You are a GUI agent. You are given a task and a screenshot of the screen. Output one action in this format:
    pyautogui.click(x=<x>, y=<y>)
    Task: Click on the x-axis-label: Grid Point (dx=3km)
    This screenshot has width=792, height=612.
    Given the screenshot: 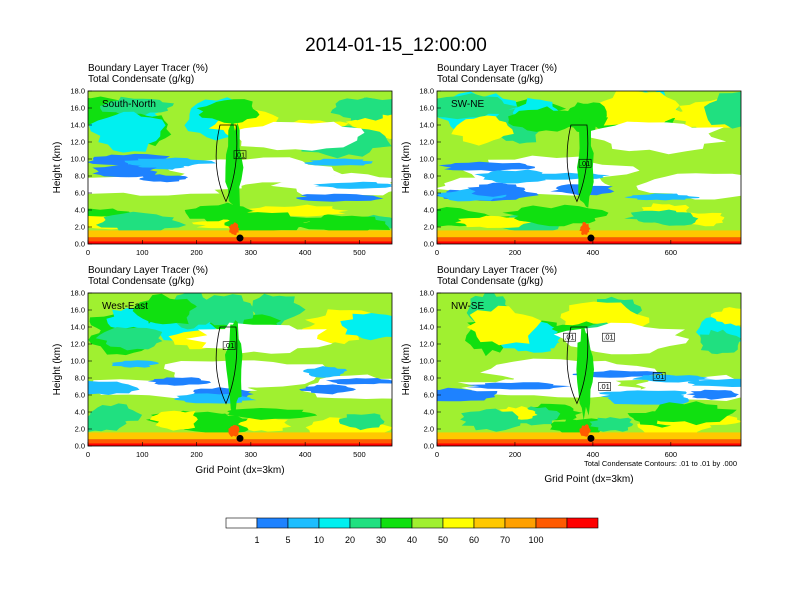 What is the action you would take?
    pyautogui.click(x=239, y=470)
    